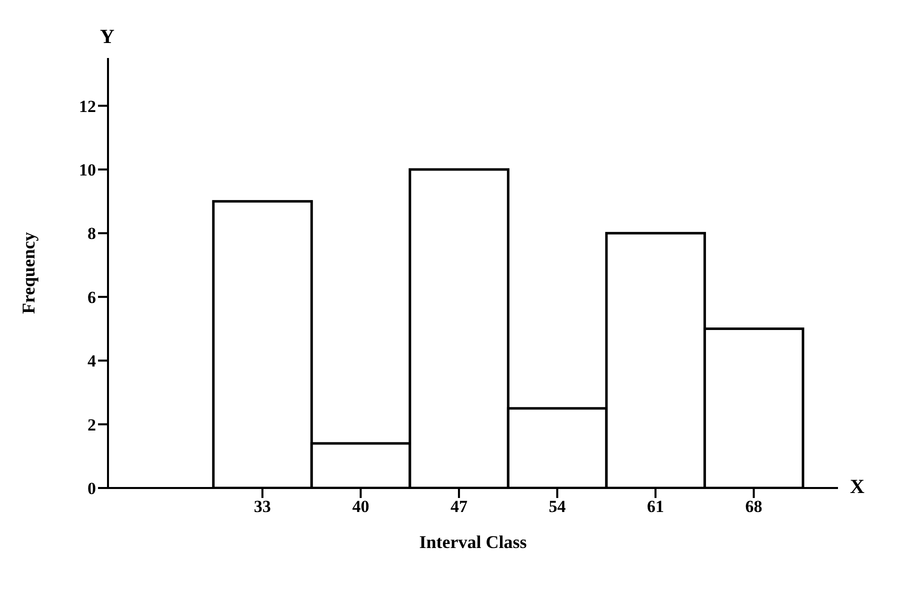  Describe the element at coordinates (557, 506) in the screenshot. I see `x-tick-label: 54` at that location.